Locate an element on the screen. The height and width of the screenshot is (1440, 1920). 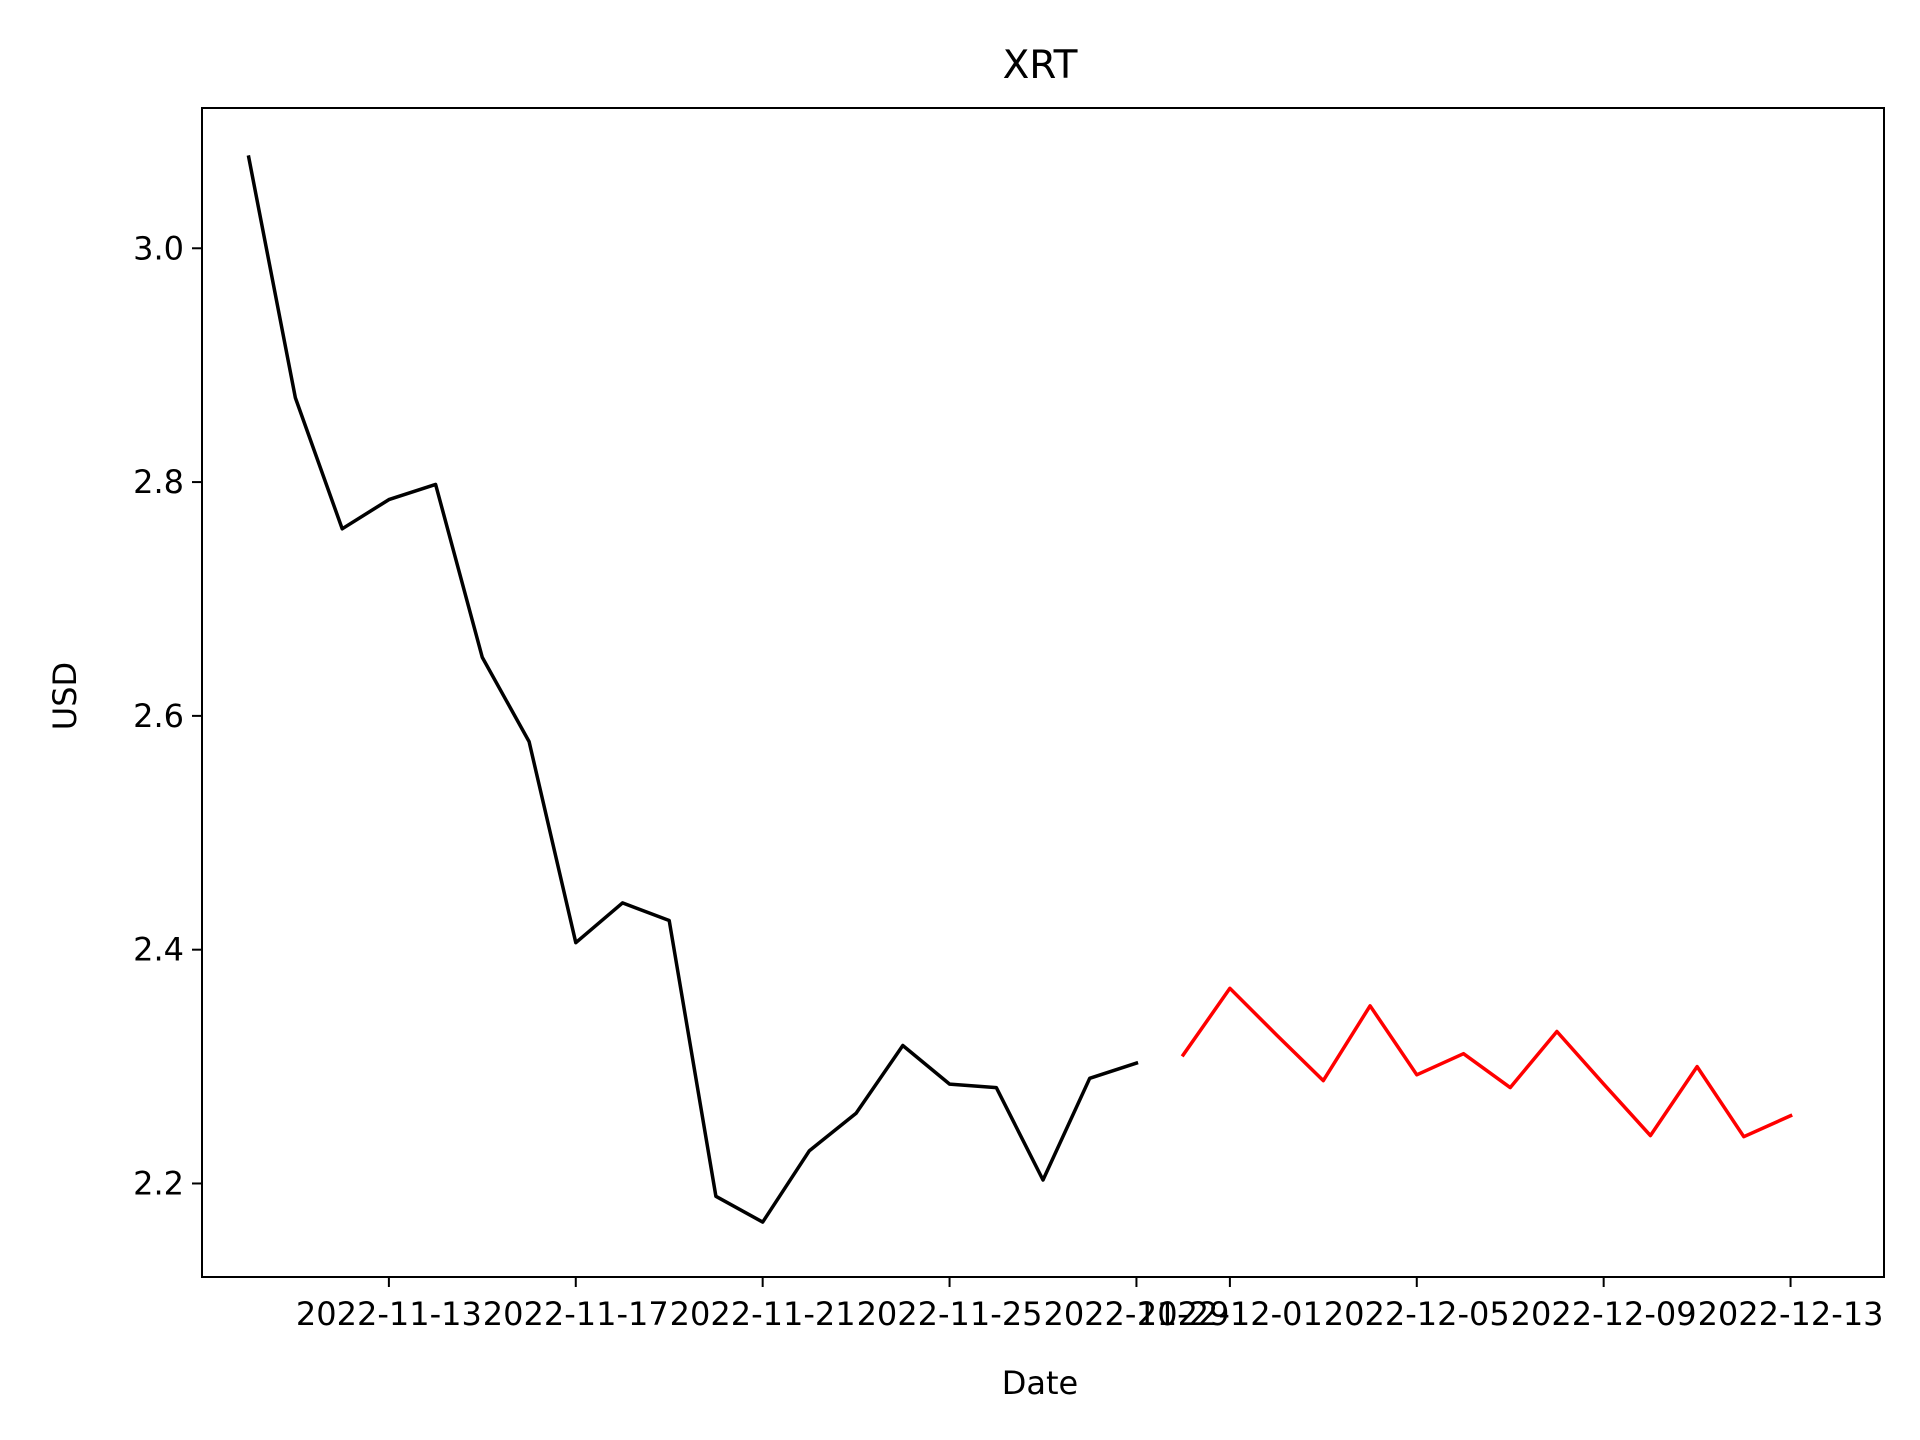
x-tick-label: 2022-11-21 is located at coordinates (763, 1314).